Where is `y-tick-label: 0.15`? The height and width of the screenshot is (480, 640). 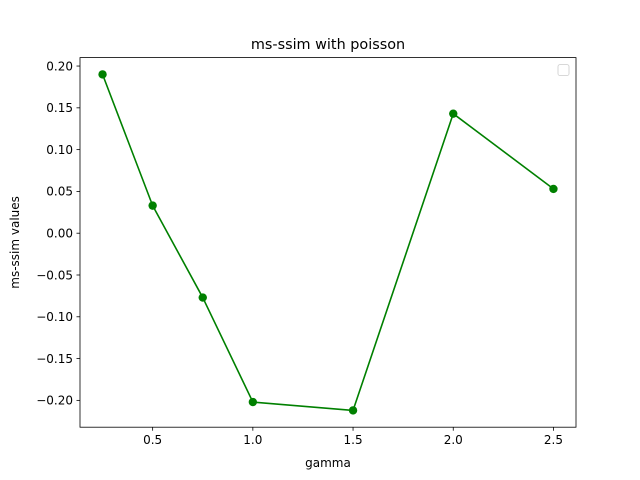 y-tick-label: 0.15 is located at coordinates (59, 108).